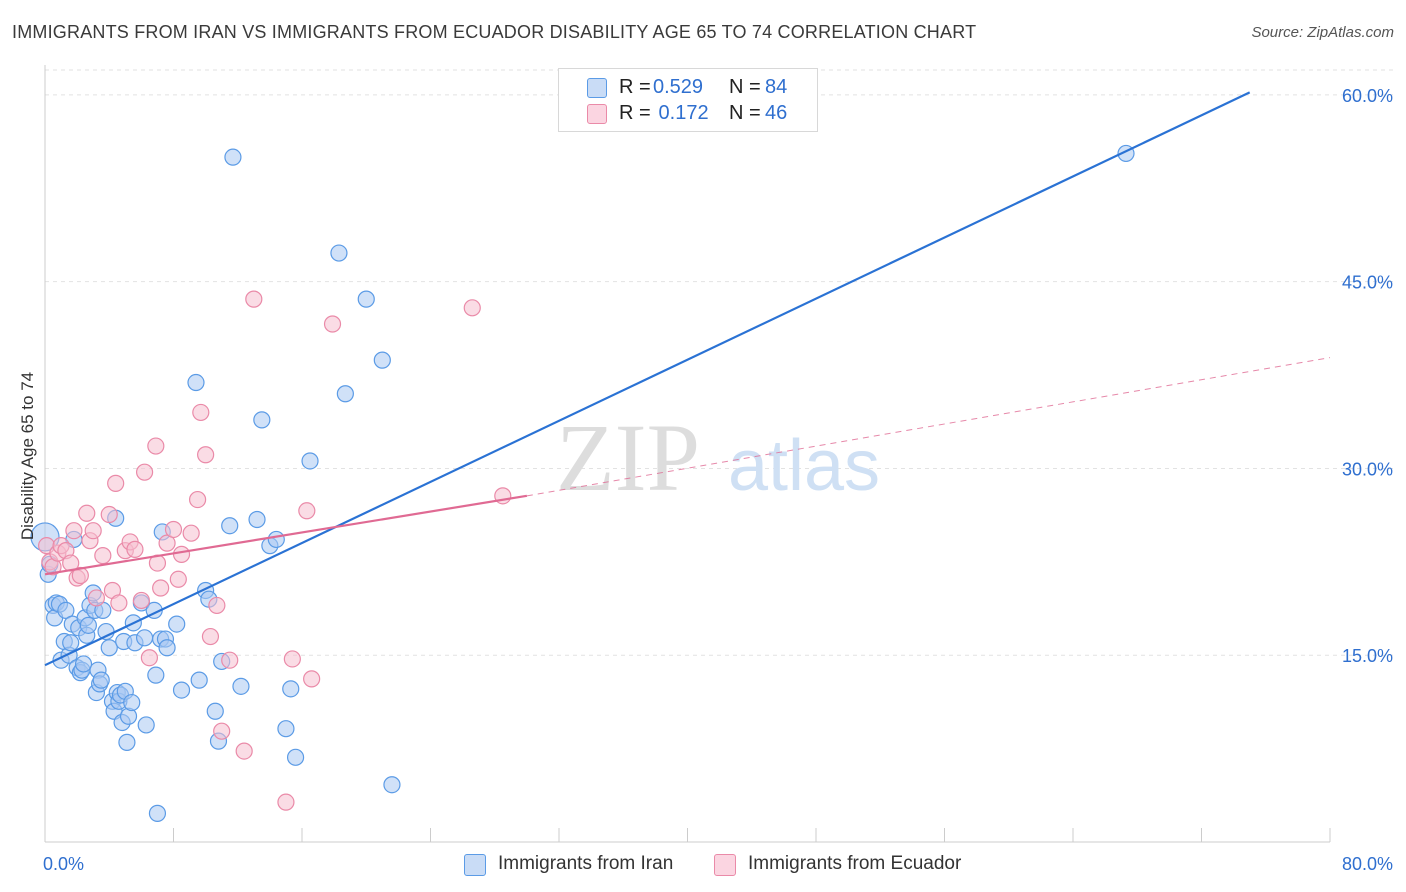  What do you see at coordinates (1367, 96) in the screenshot?
I see `y-tick-label: 60.0%` at bounding box center [1367, 96].